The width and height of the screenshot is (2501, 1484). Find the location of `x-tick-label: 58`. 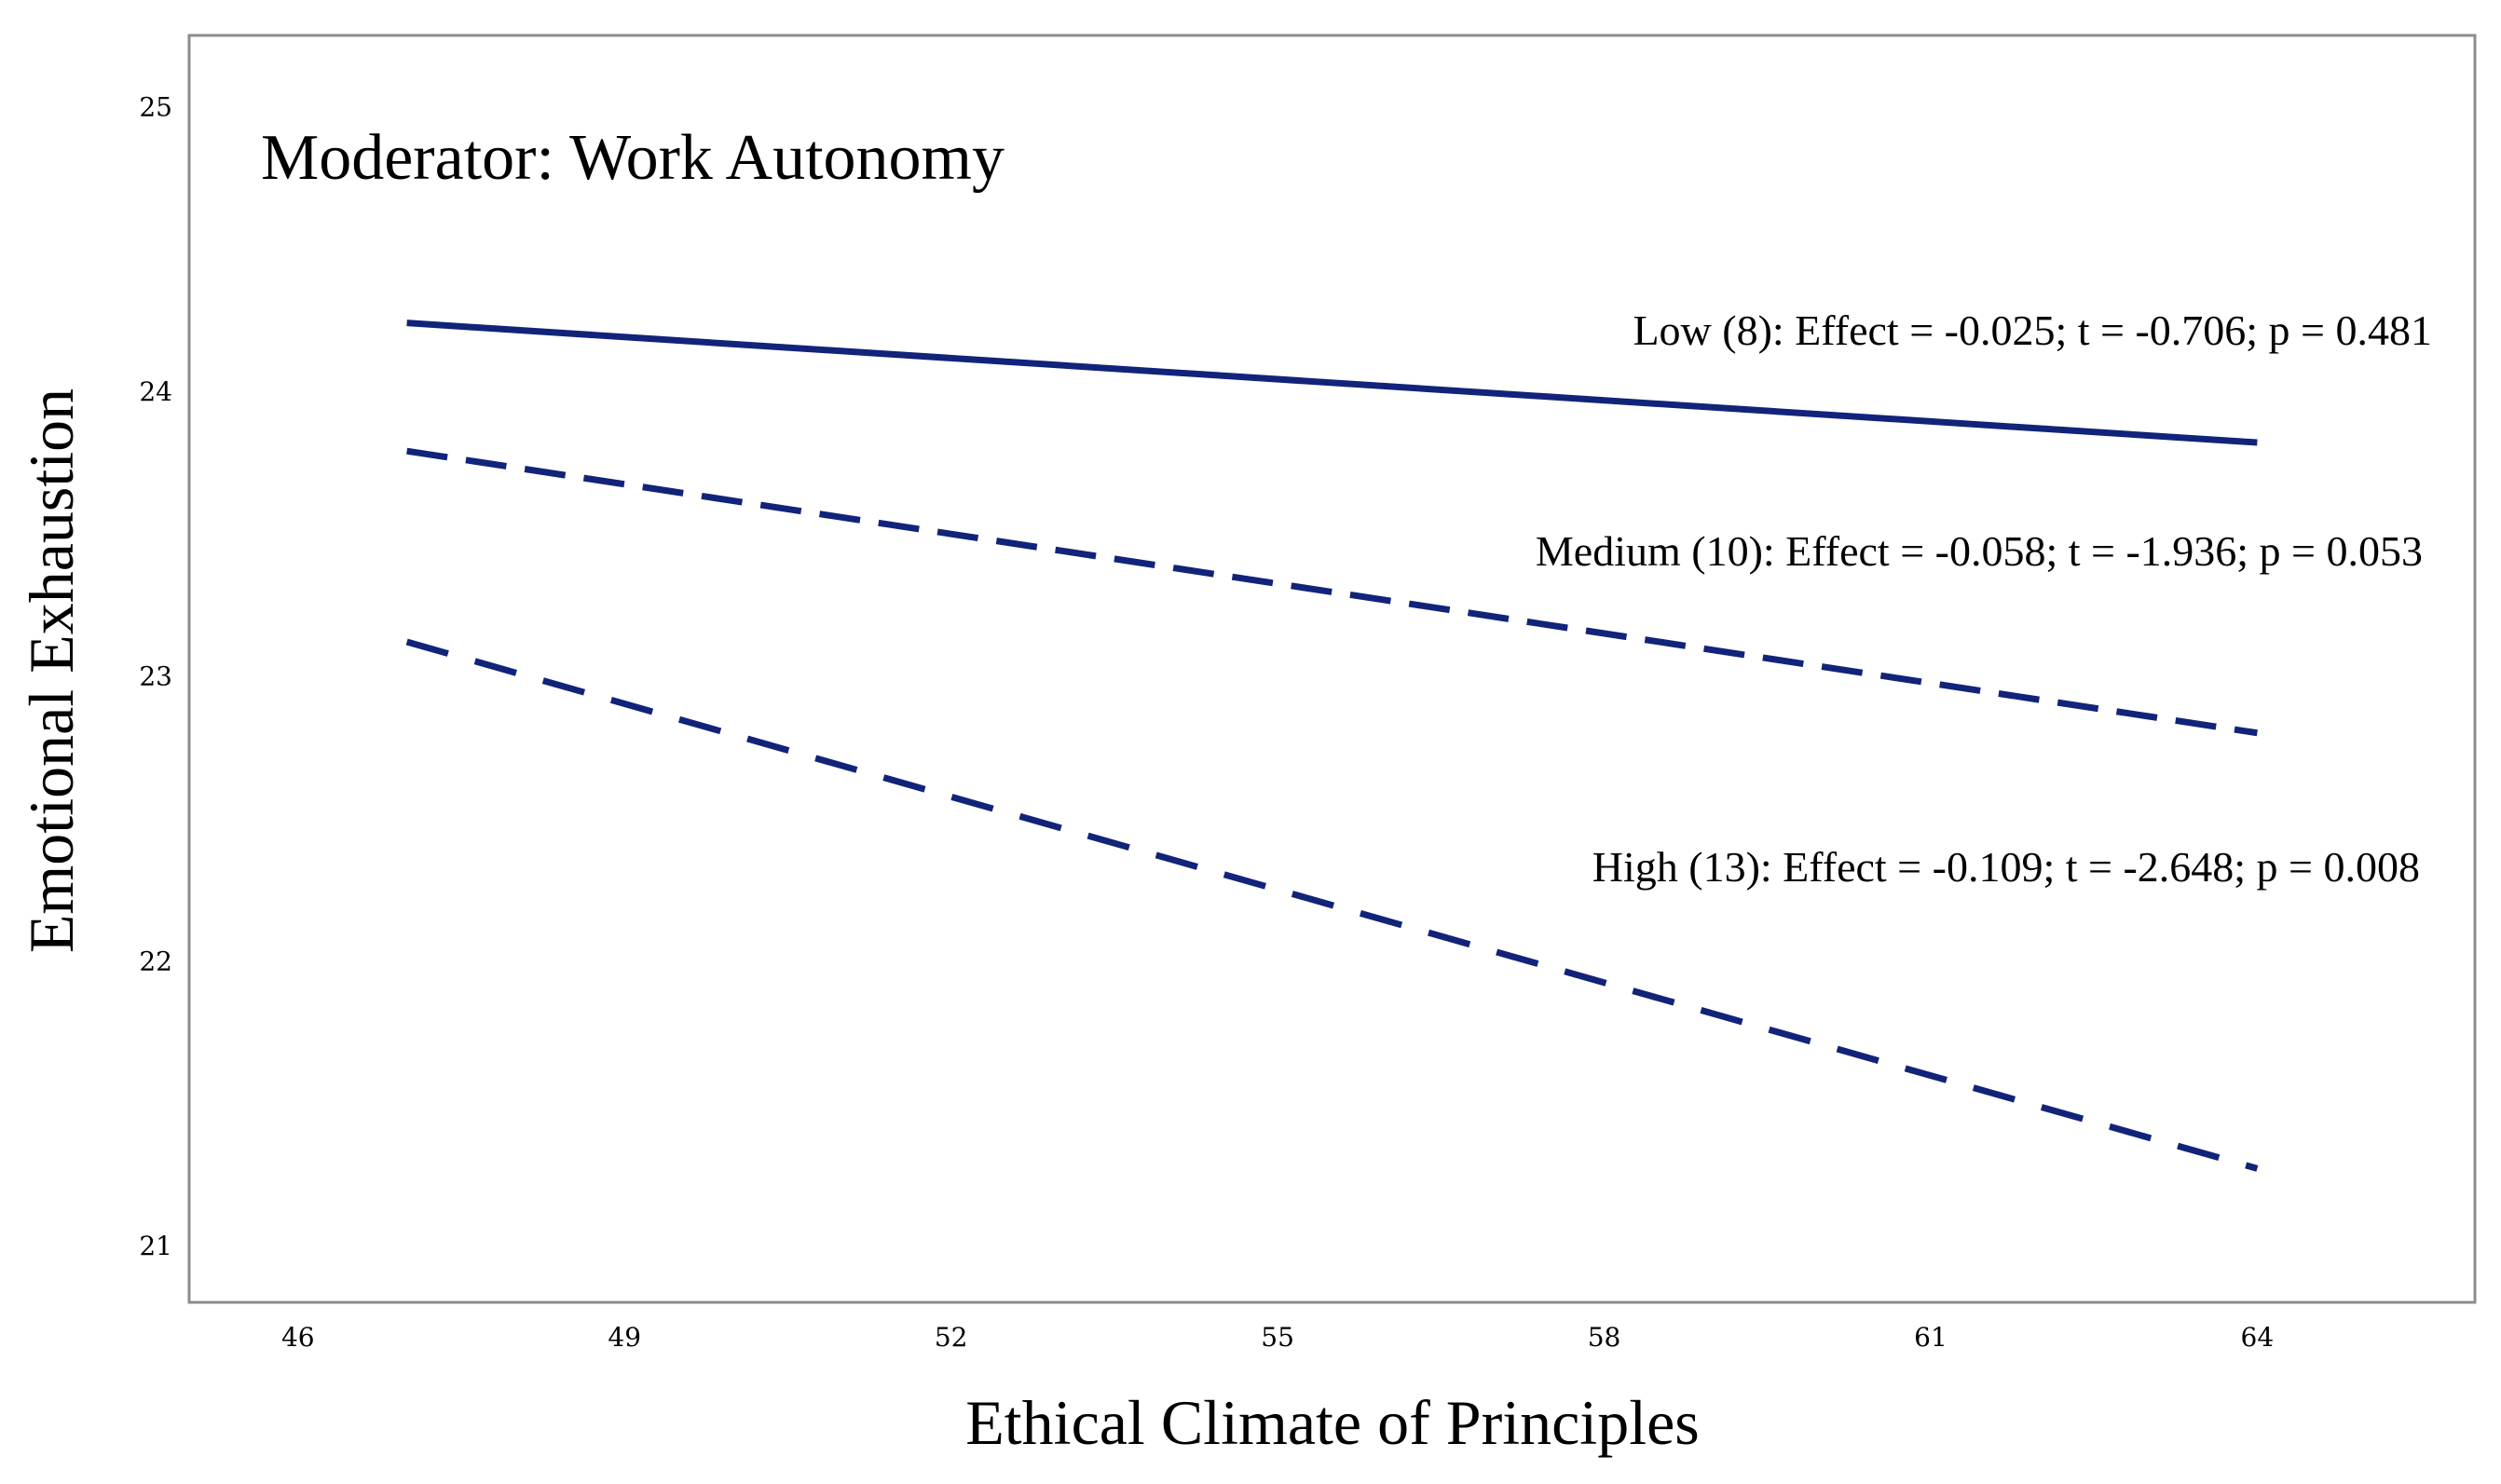

x-tick-label: 58 is located at coordinates (1604, 1337).